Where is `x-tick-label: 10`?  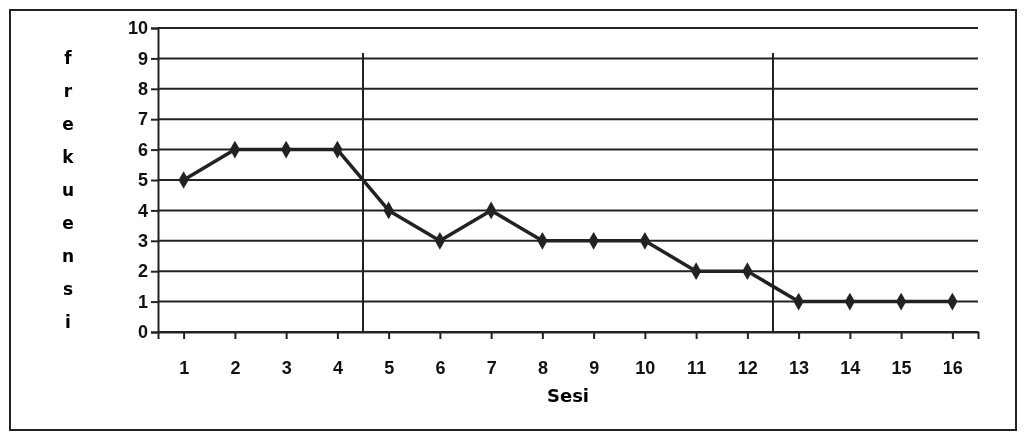
x-tick-label: 10 is located at coordinates (645, 367).